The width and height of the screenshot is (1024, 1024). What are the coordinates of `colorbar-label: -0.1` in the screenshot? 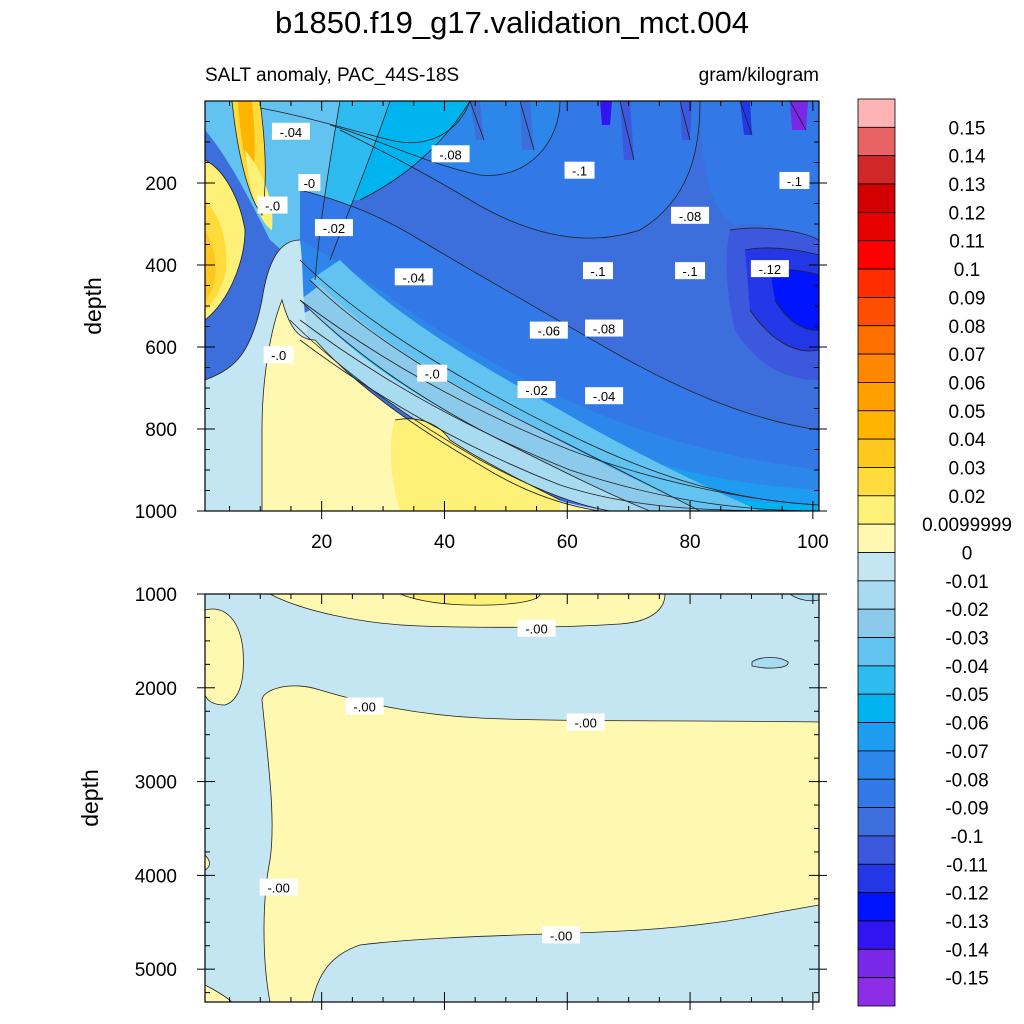 It's located at (967, 837).